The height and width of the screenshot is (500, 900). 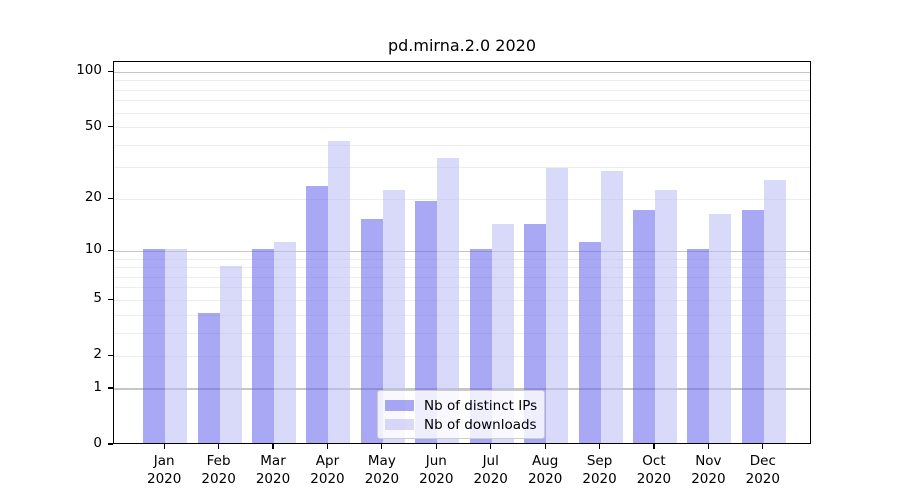 I want to click on y-tick-label: 100, so click(x=89, y=70).